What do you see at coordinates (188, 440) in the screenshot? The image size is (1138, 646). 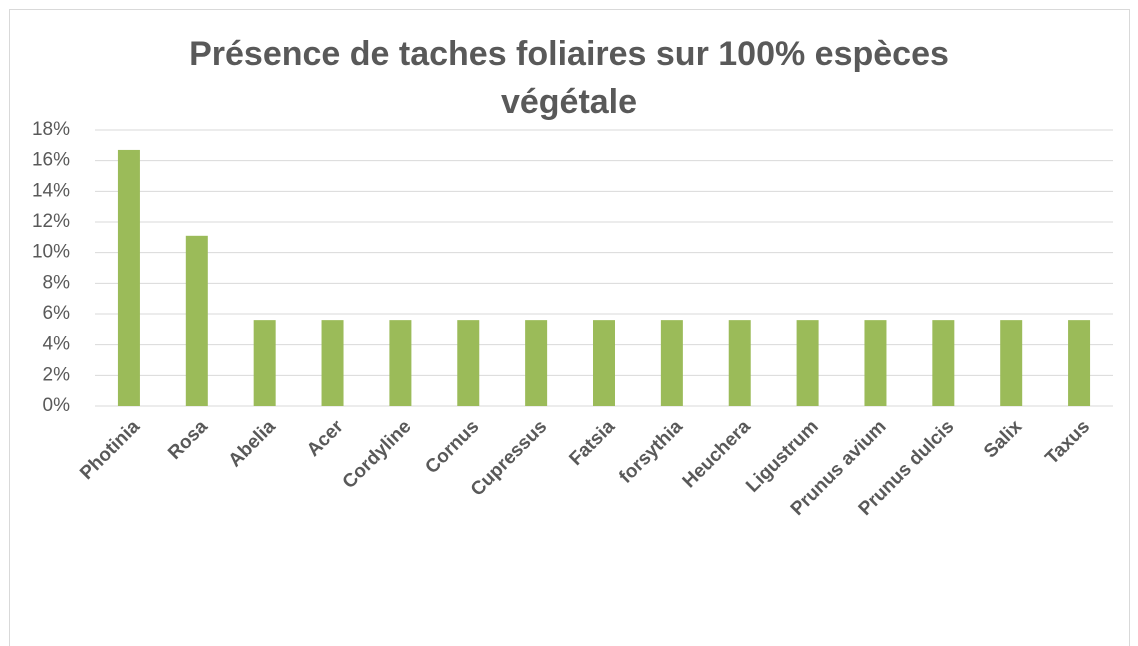 I see `x-tick-label: Rosa` at bounding box center [188, 440].